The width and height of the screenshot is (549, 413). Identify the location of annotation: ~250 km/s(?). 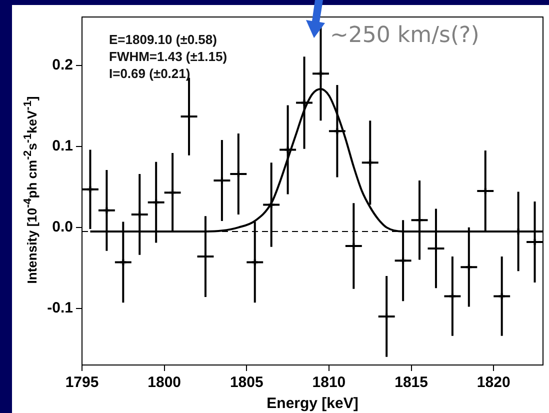
(405, 35).